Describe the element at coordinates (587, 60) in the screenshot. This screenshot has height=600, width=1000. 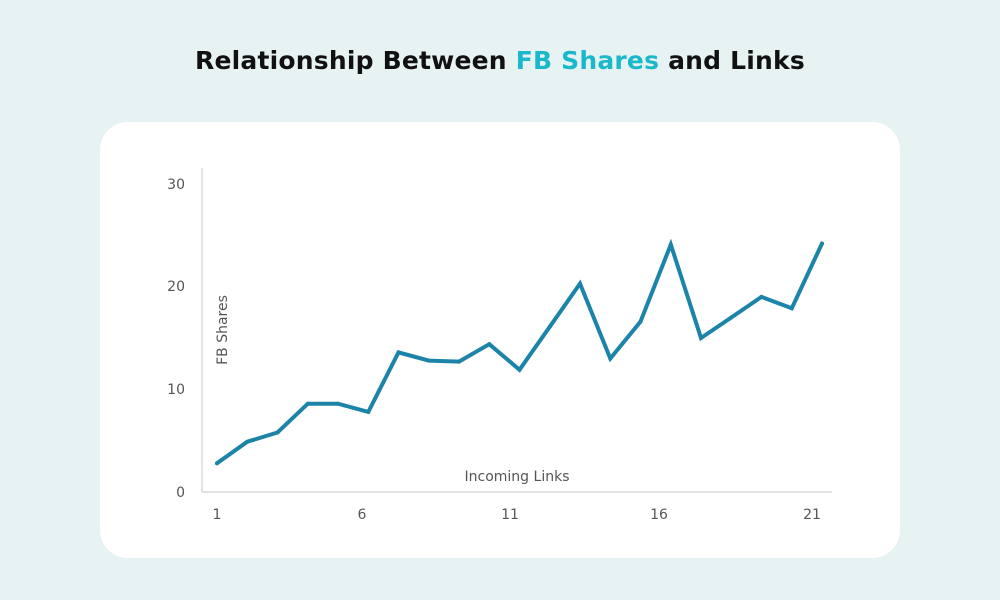
I see `chart-title-highlight: FB Shares` at that location.